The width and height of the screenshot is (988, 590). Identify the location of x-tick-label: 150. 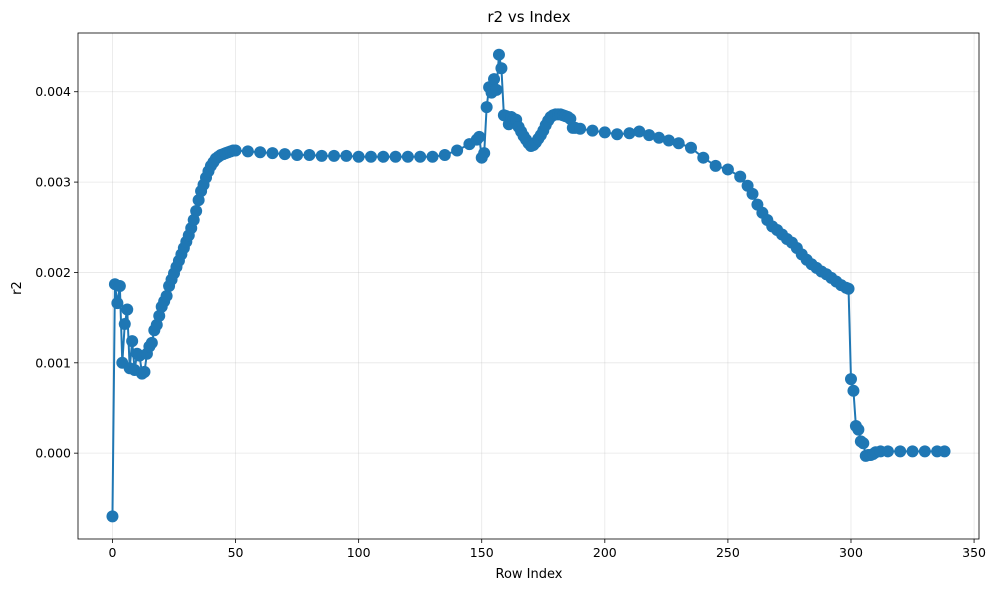
(482, 552).